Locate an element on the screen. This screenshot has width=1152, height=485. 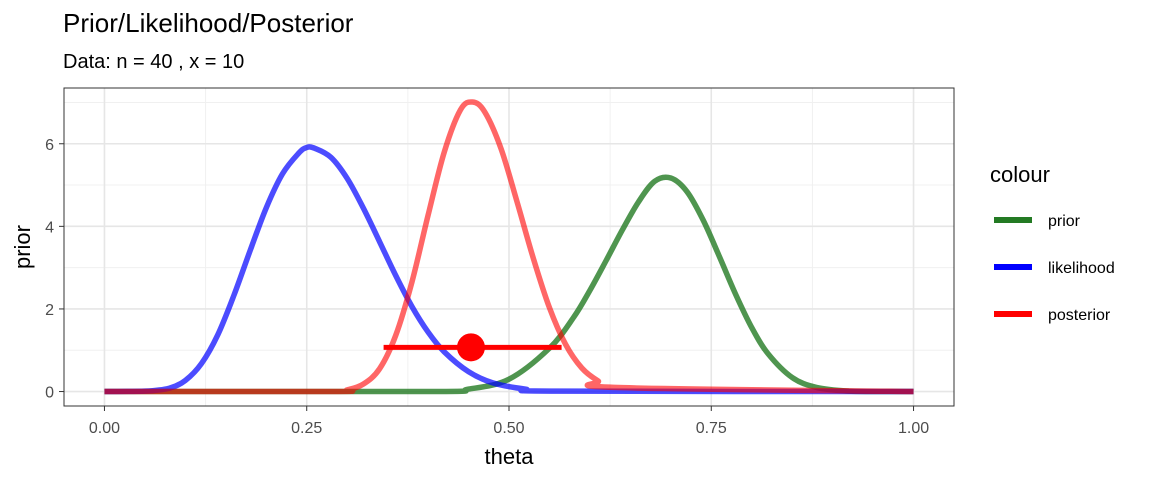
interval-layer is located at coordinates (472, 347).